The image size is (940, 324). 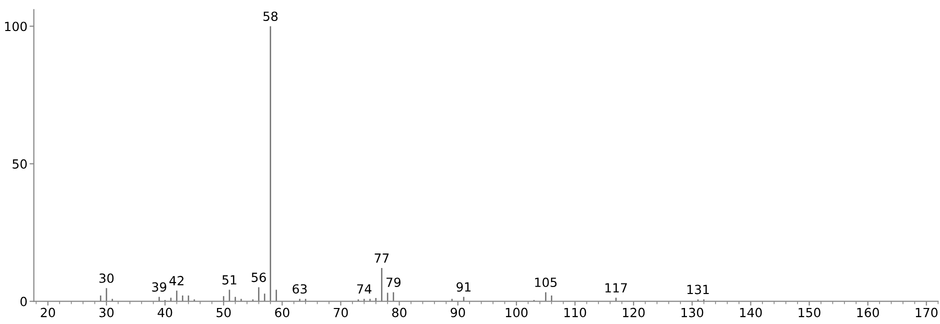 I want to click on x-tick-label: 70, so click(x=341, y=313).